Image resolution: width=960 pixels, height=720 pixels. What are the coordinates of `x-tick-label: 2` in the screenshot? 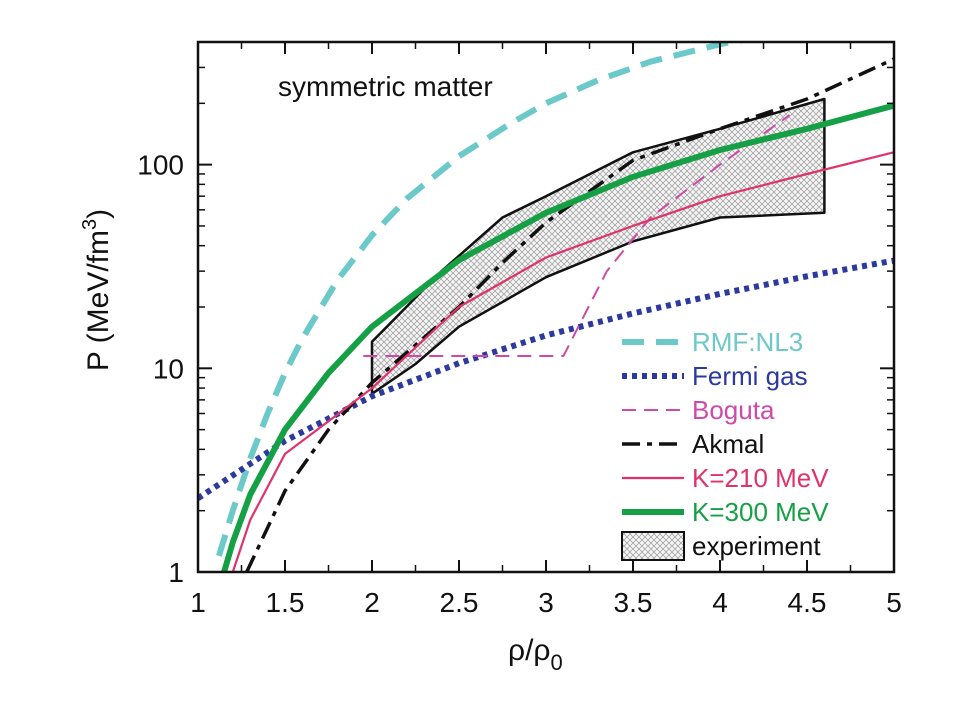 It's located at (372, 602).